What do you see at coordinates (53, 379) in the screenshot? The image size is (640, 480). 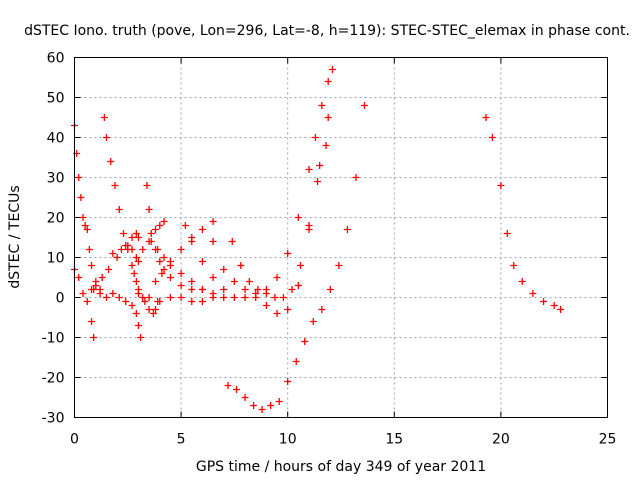 I see `y-tick-label: -20` at bounding box center [53, 379].